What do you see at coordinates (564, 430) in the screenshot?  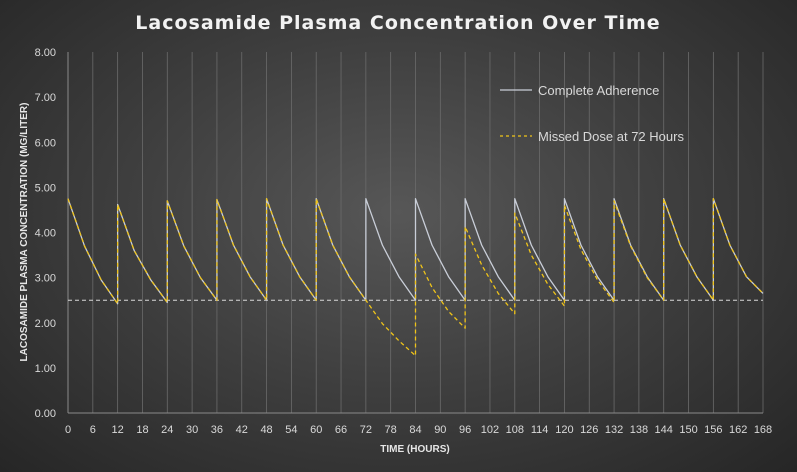 I see `x-tick-label: 120` at bounding box center [564, 430].